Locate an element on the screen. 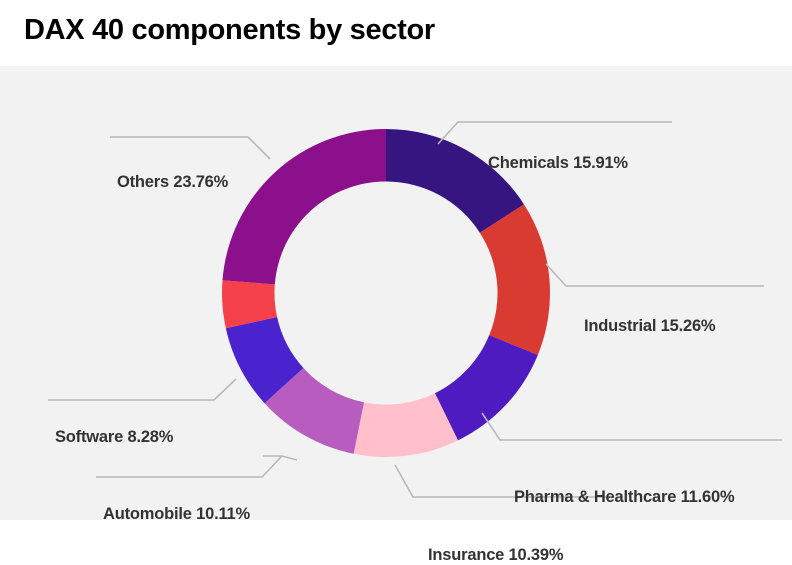 The image size is (792, 565). leader-line-industrial is located at coordinates (654, 275).